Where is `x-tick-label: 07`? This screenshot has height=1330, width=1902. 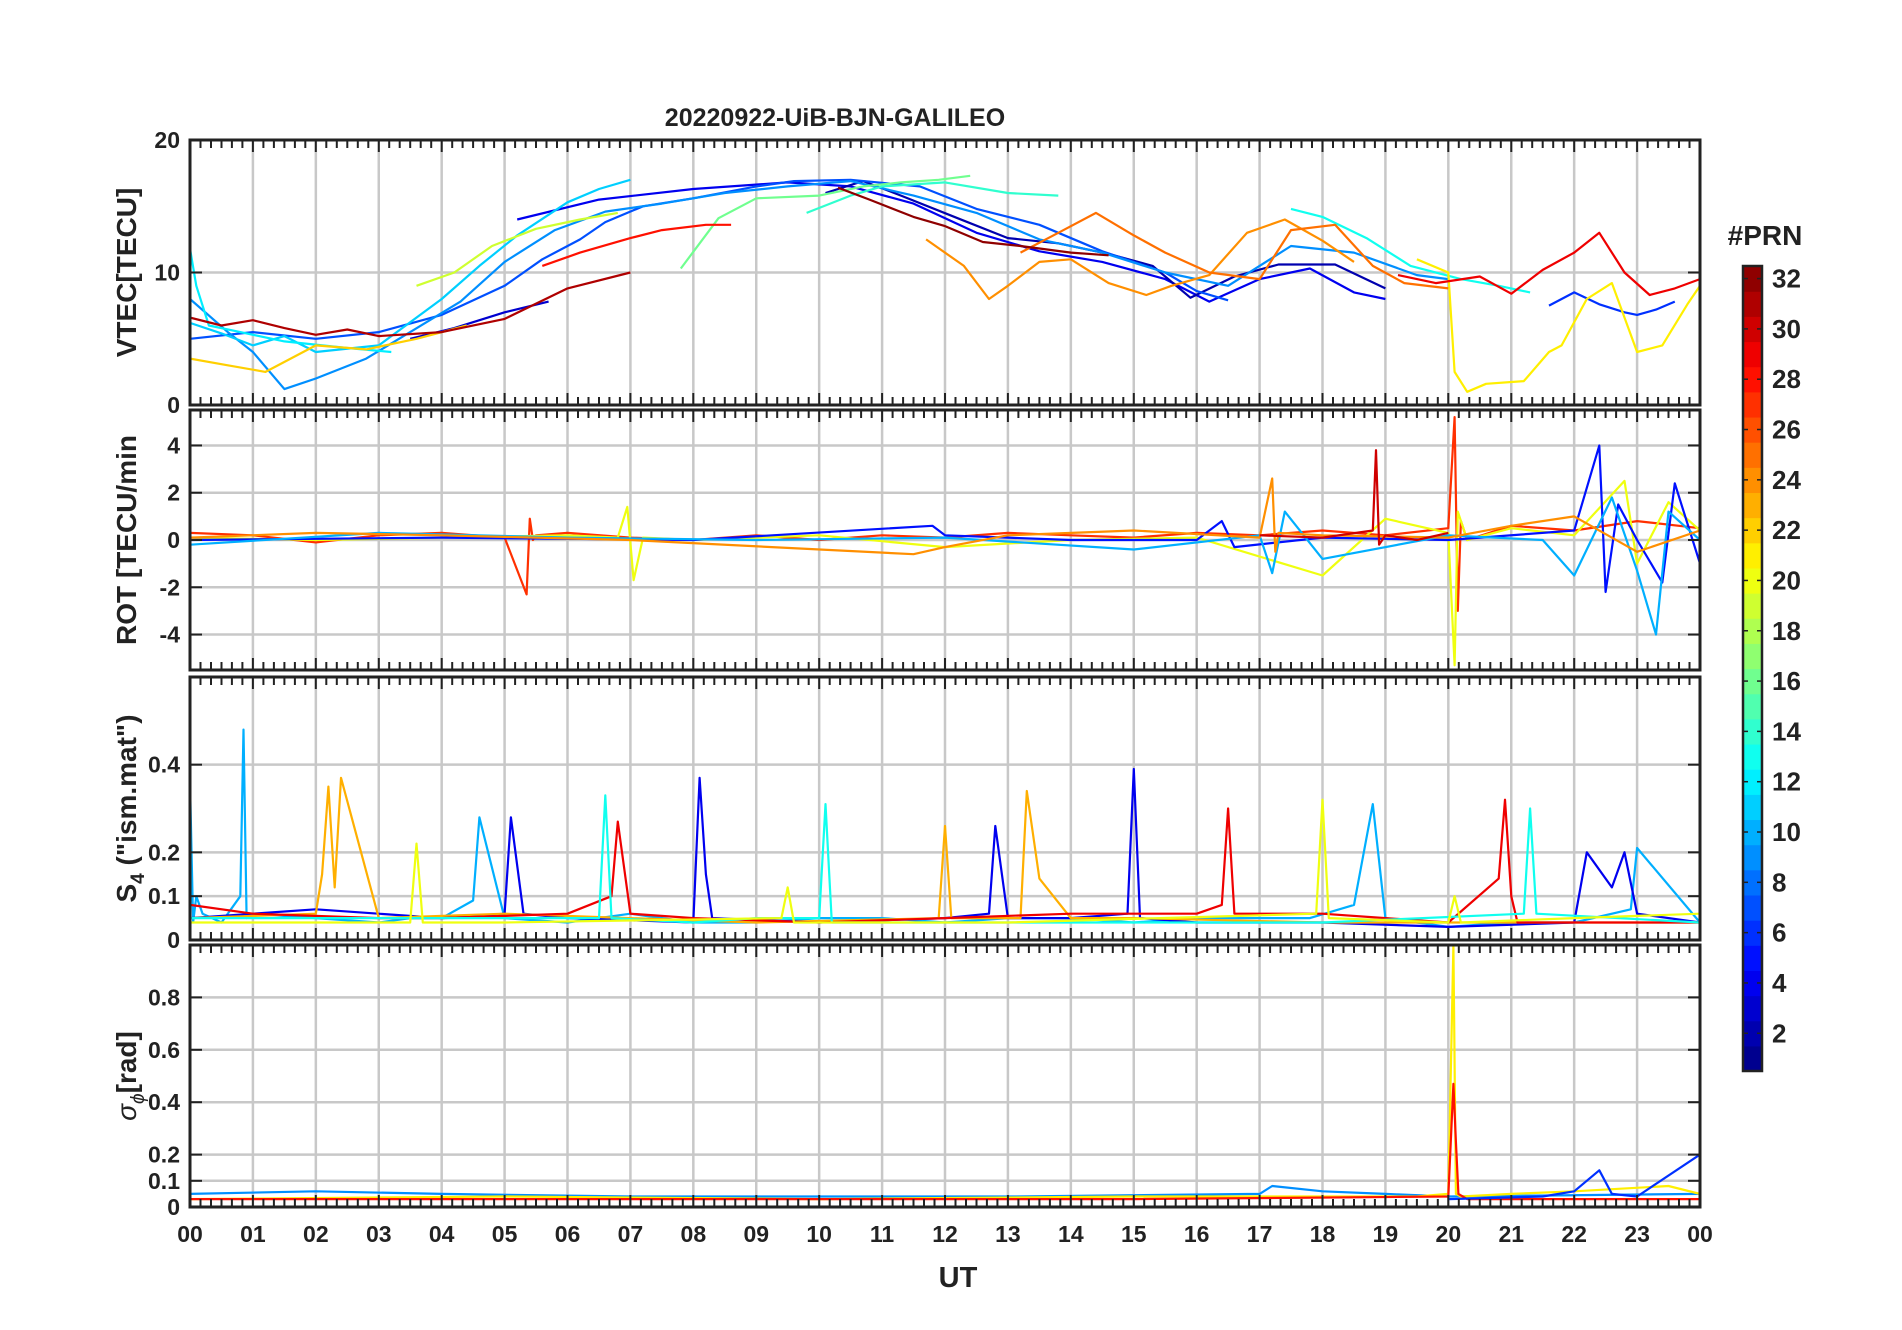 x-tick-label: 07 is located at coordinates (631, 1234).